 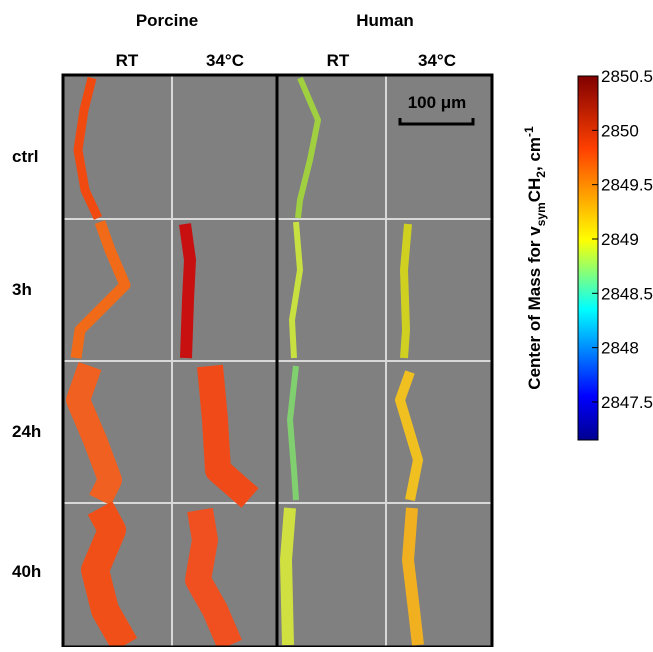 I want to click on label-part: CH, so click(x=534, y=190).